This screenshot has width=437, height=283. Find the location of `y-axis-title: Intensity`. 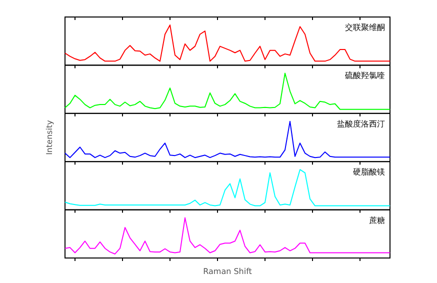

y-axis-title: Intensity is located at coordinates (49, 137).